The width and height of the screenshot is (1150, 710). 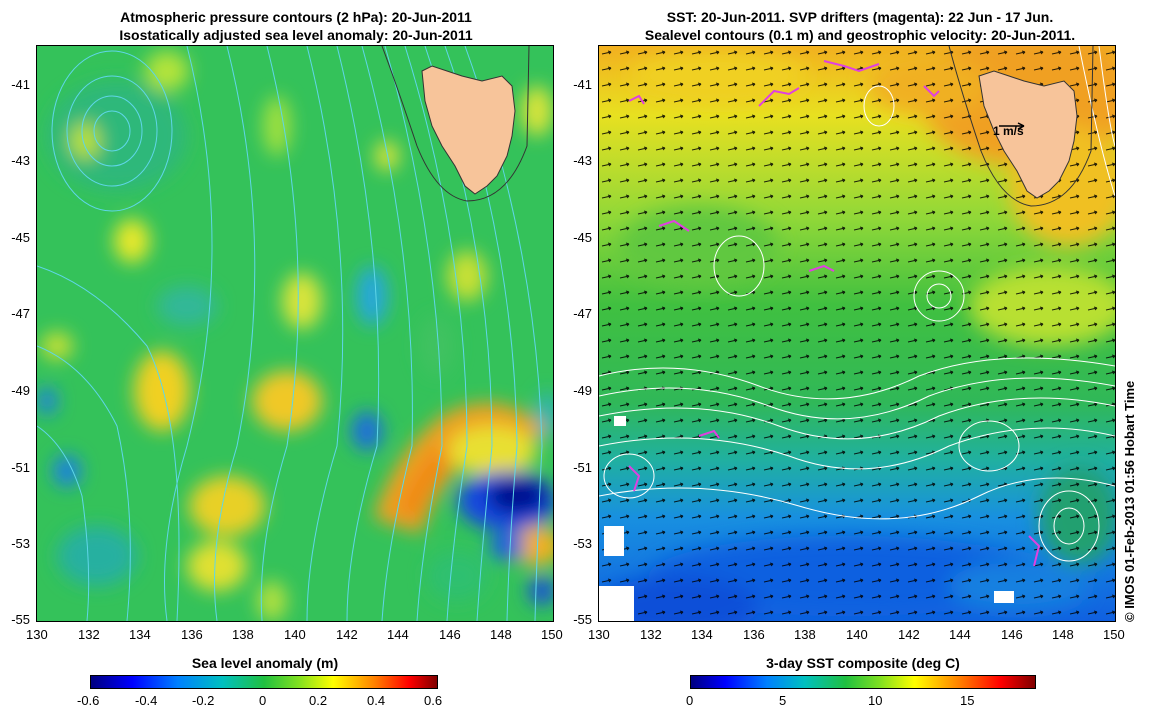 I want to click on left-cbar-tick: 0.6, so click(x=433, y=700).